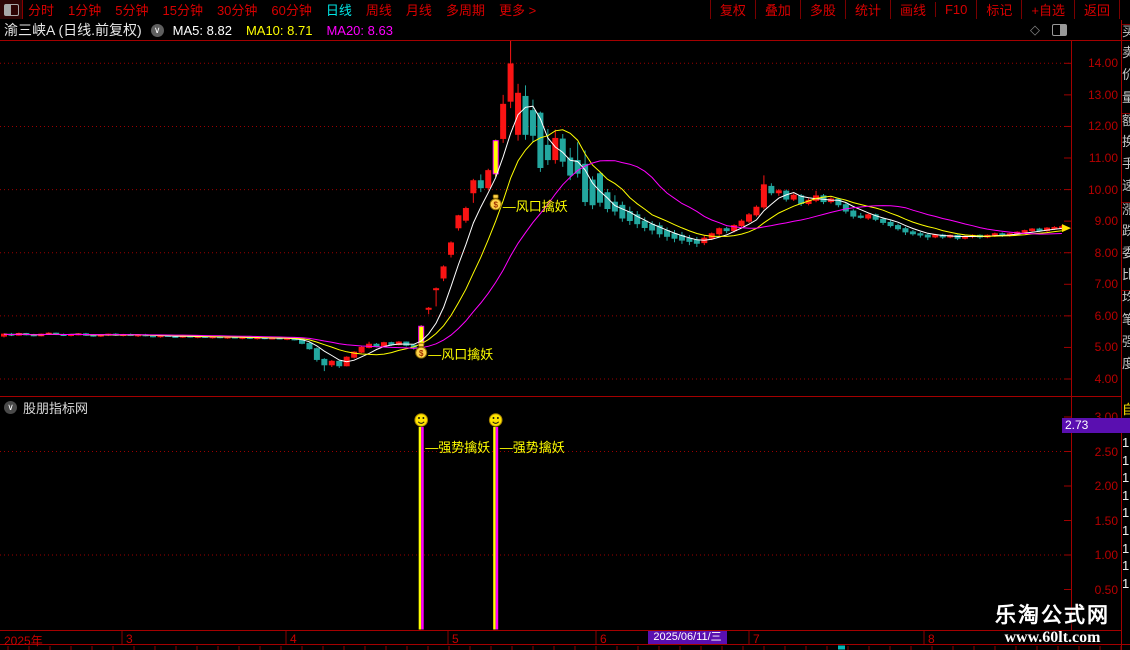  I want to click on price-arrow-icon, so click(1066, 228).